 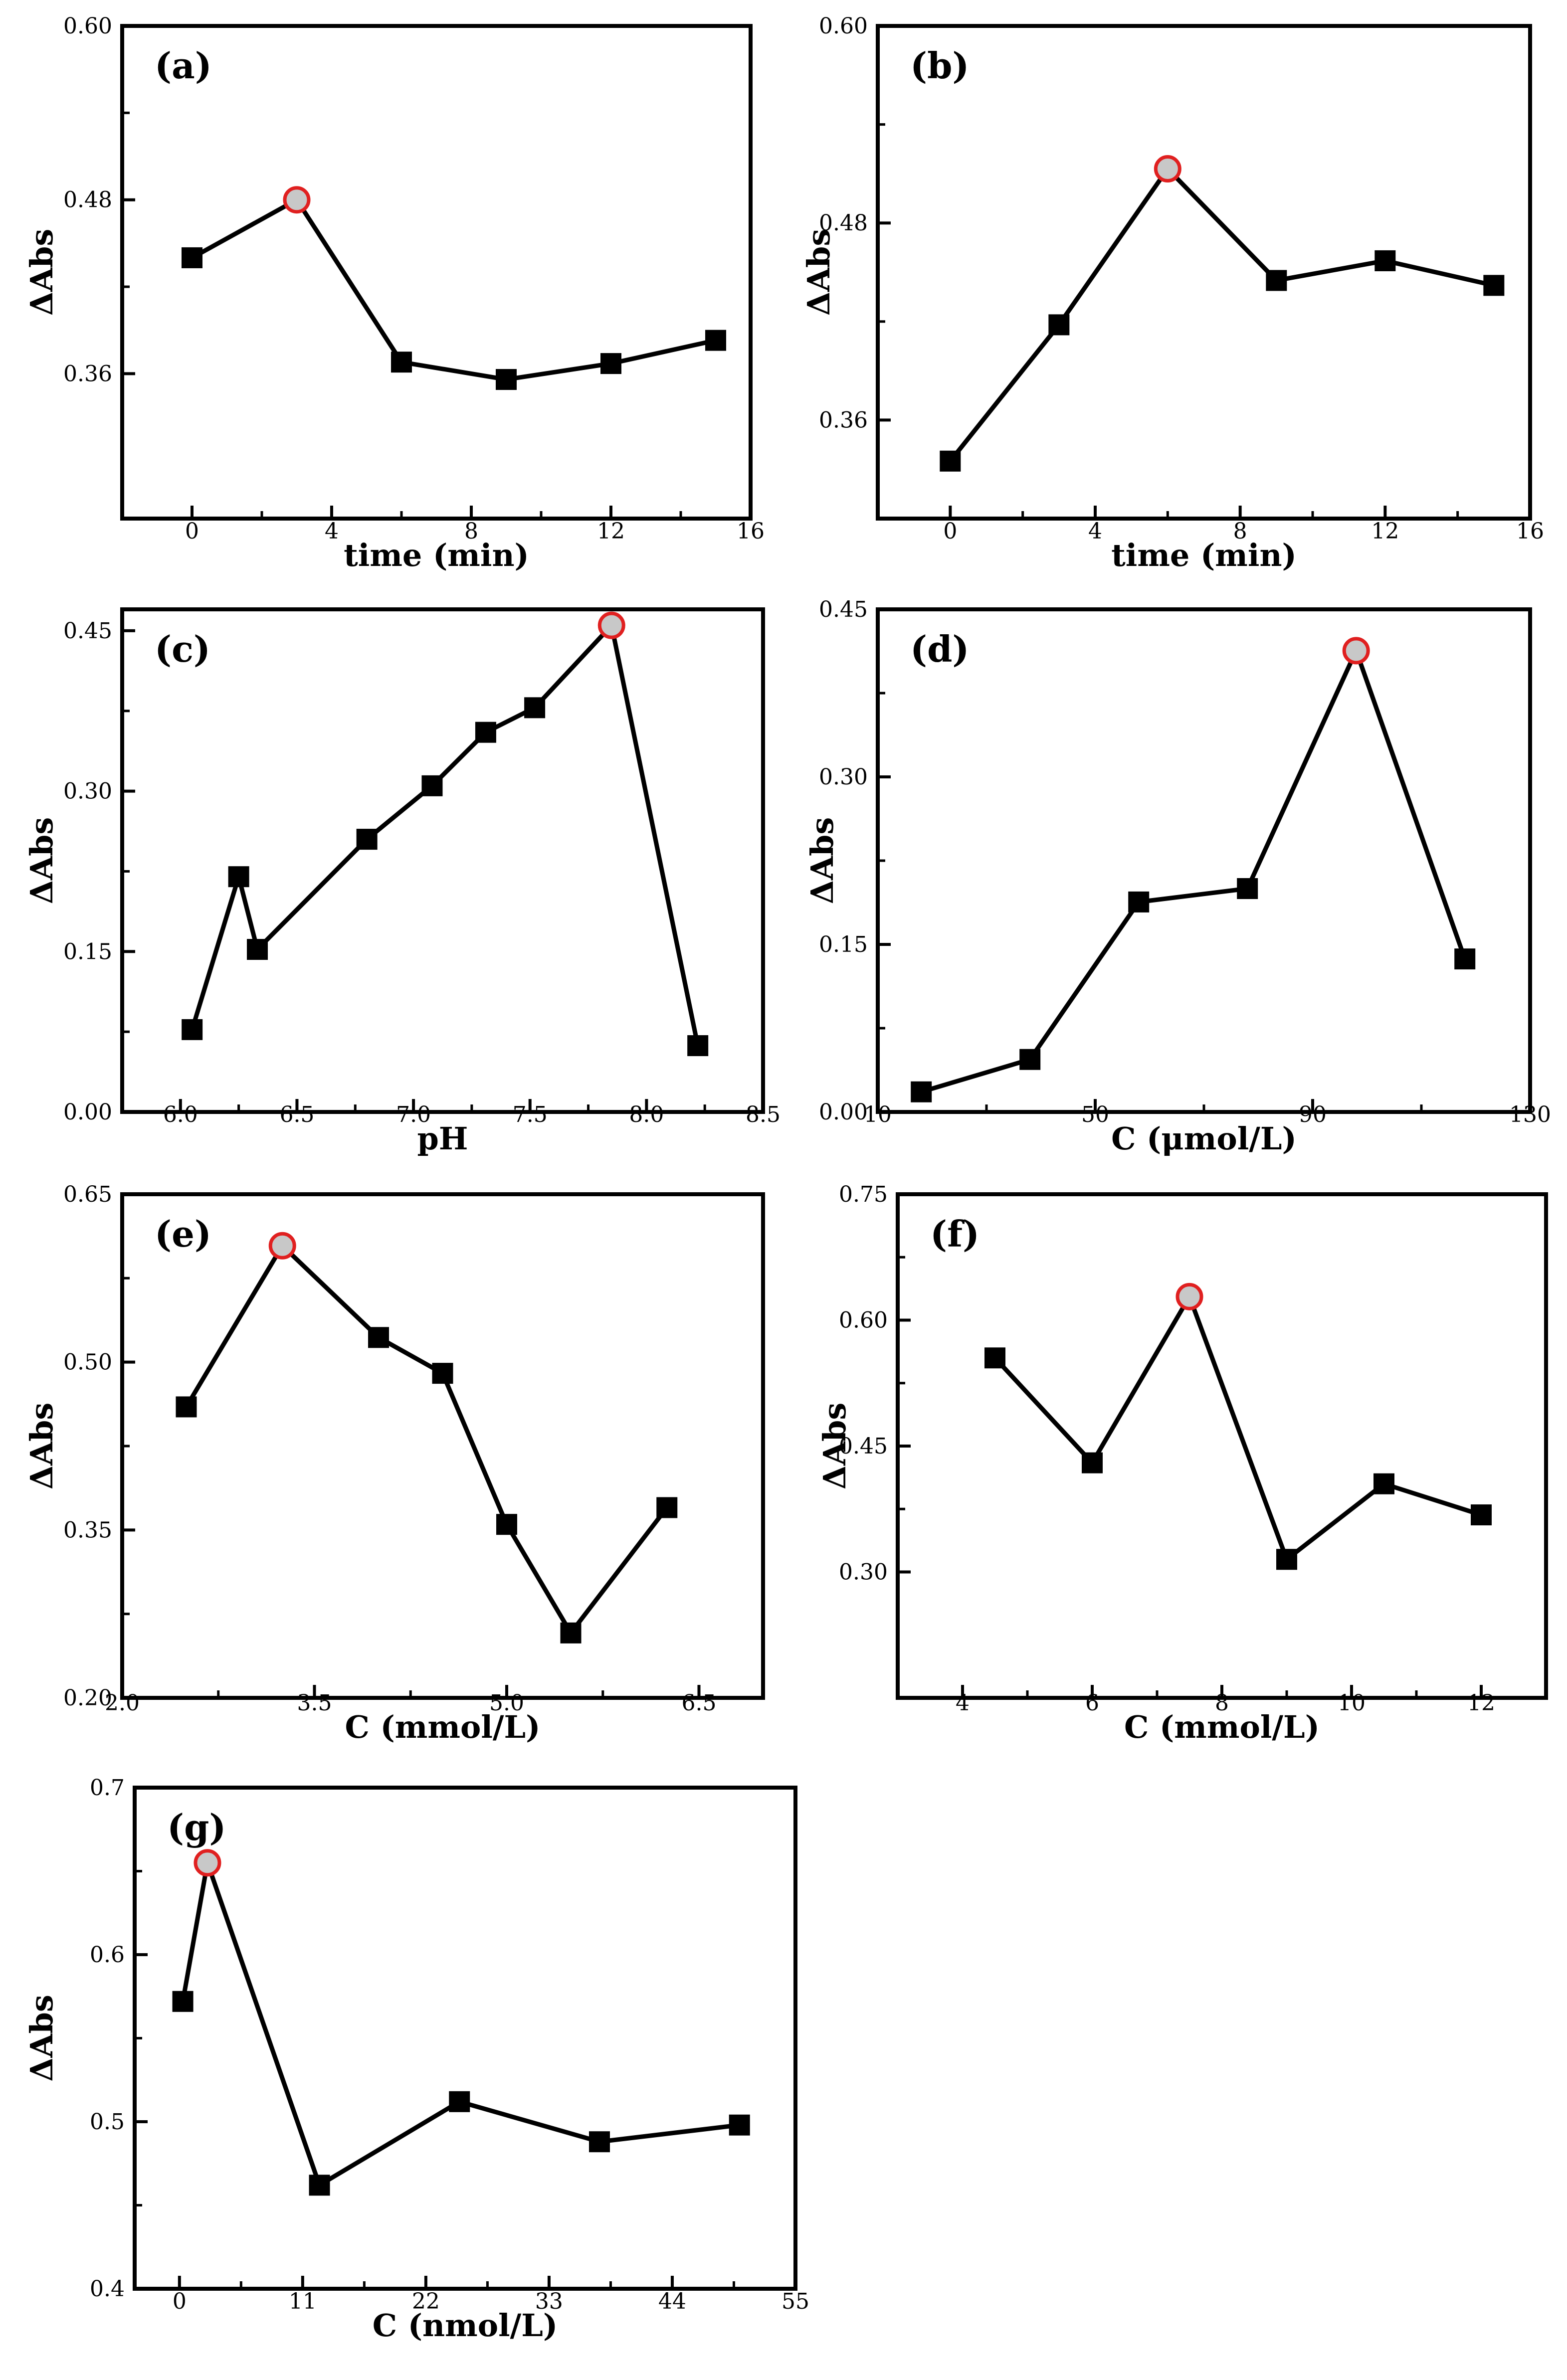 What do you see at coordinates (795, 2301) in the screenshot?
I see `x-tick-label: 55` at bounding box center [795, 2301].